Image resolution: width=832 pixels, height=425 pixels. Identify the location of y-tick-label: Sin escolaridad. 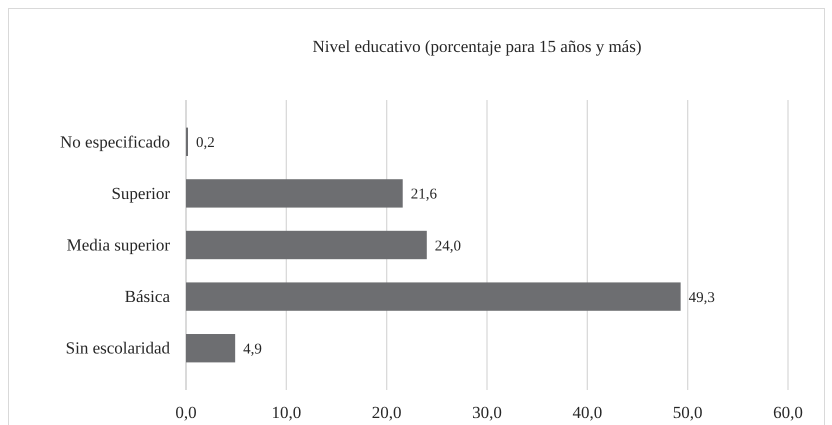
(118, 348).